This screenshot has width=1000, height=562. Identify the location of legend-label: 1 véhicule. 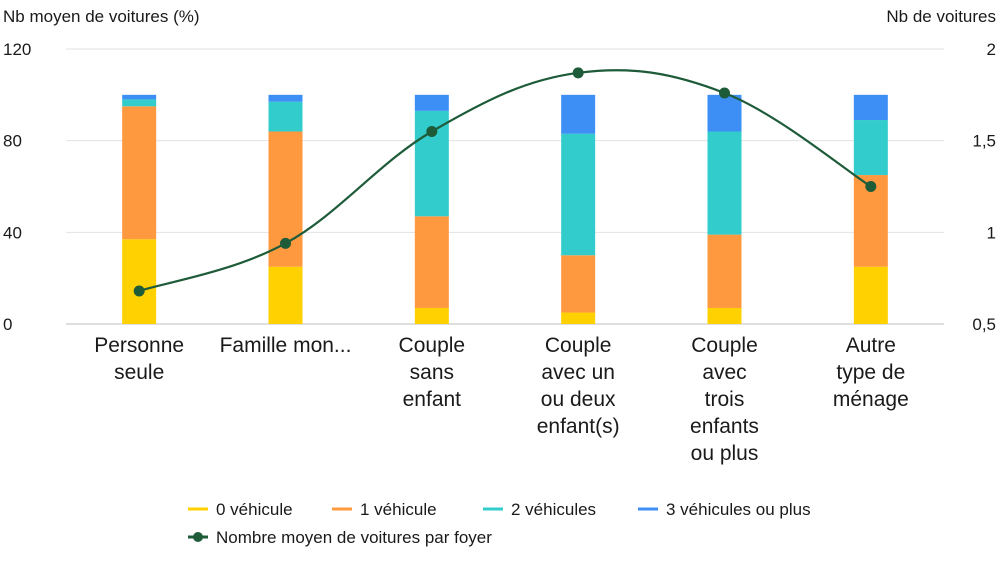
(398, 509).